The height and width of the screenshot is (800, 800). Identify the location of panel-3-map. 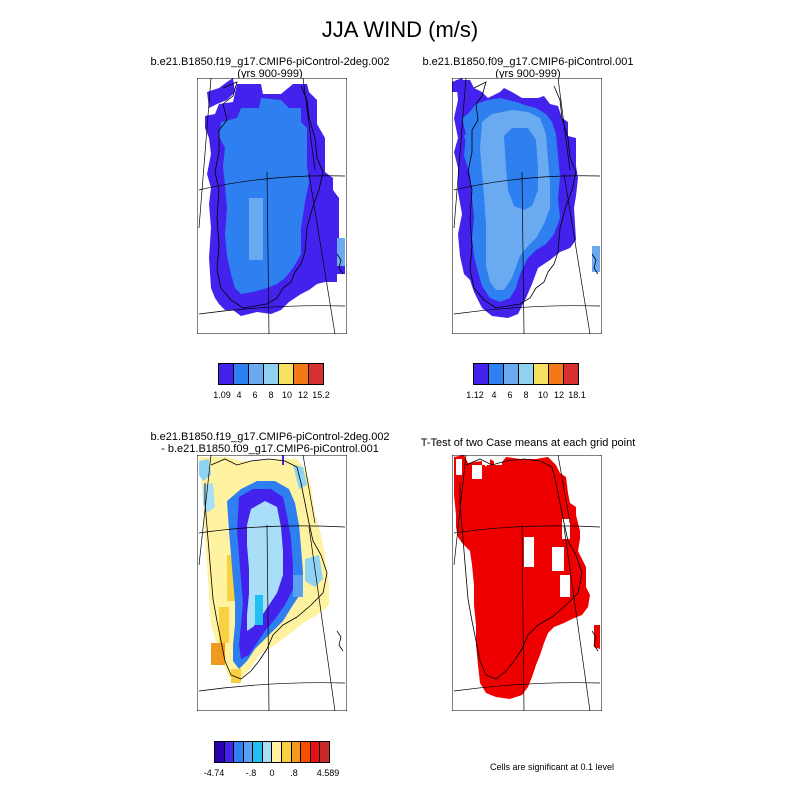
(272, 583).